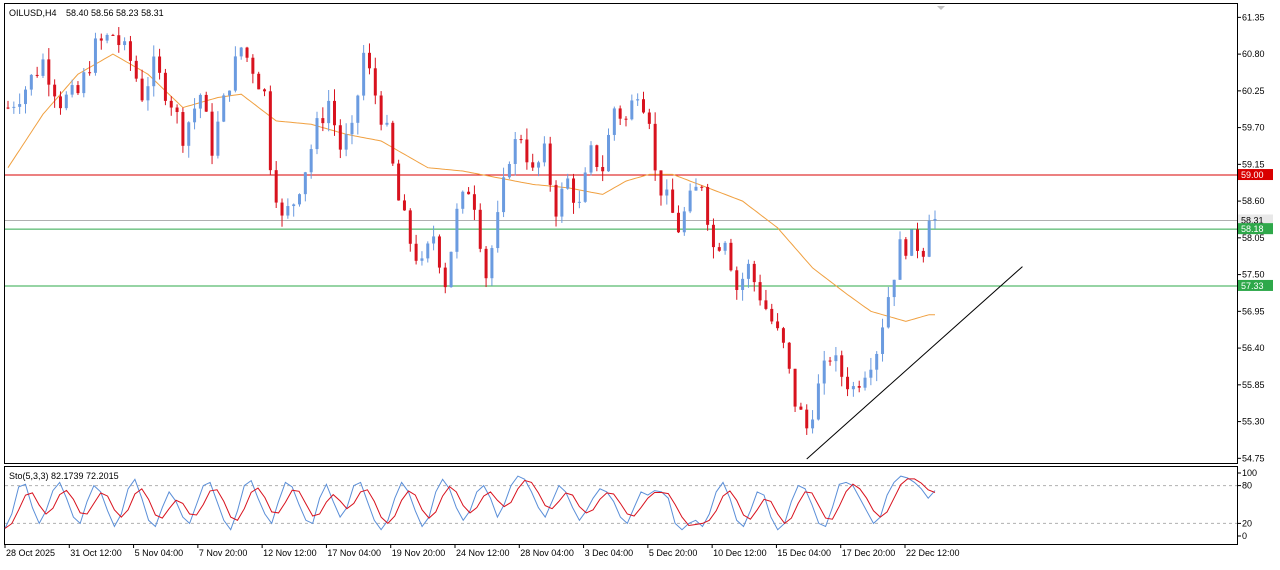 Image resolution: width=1280 pixels, height=570 pixels. I want to click on time-tick-label: 7 Nov 20:00, so click(223, 553).